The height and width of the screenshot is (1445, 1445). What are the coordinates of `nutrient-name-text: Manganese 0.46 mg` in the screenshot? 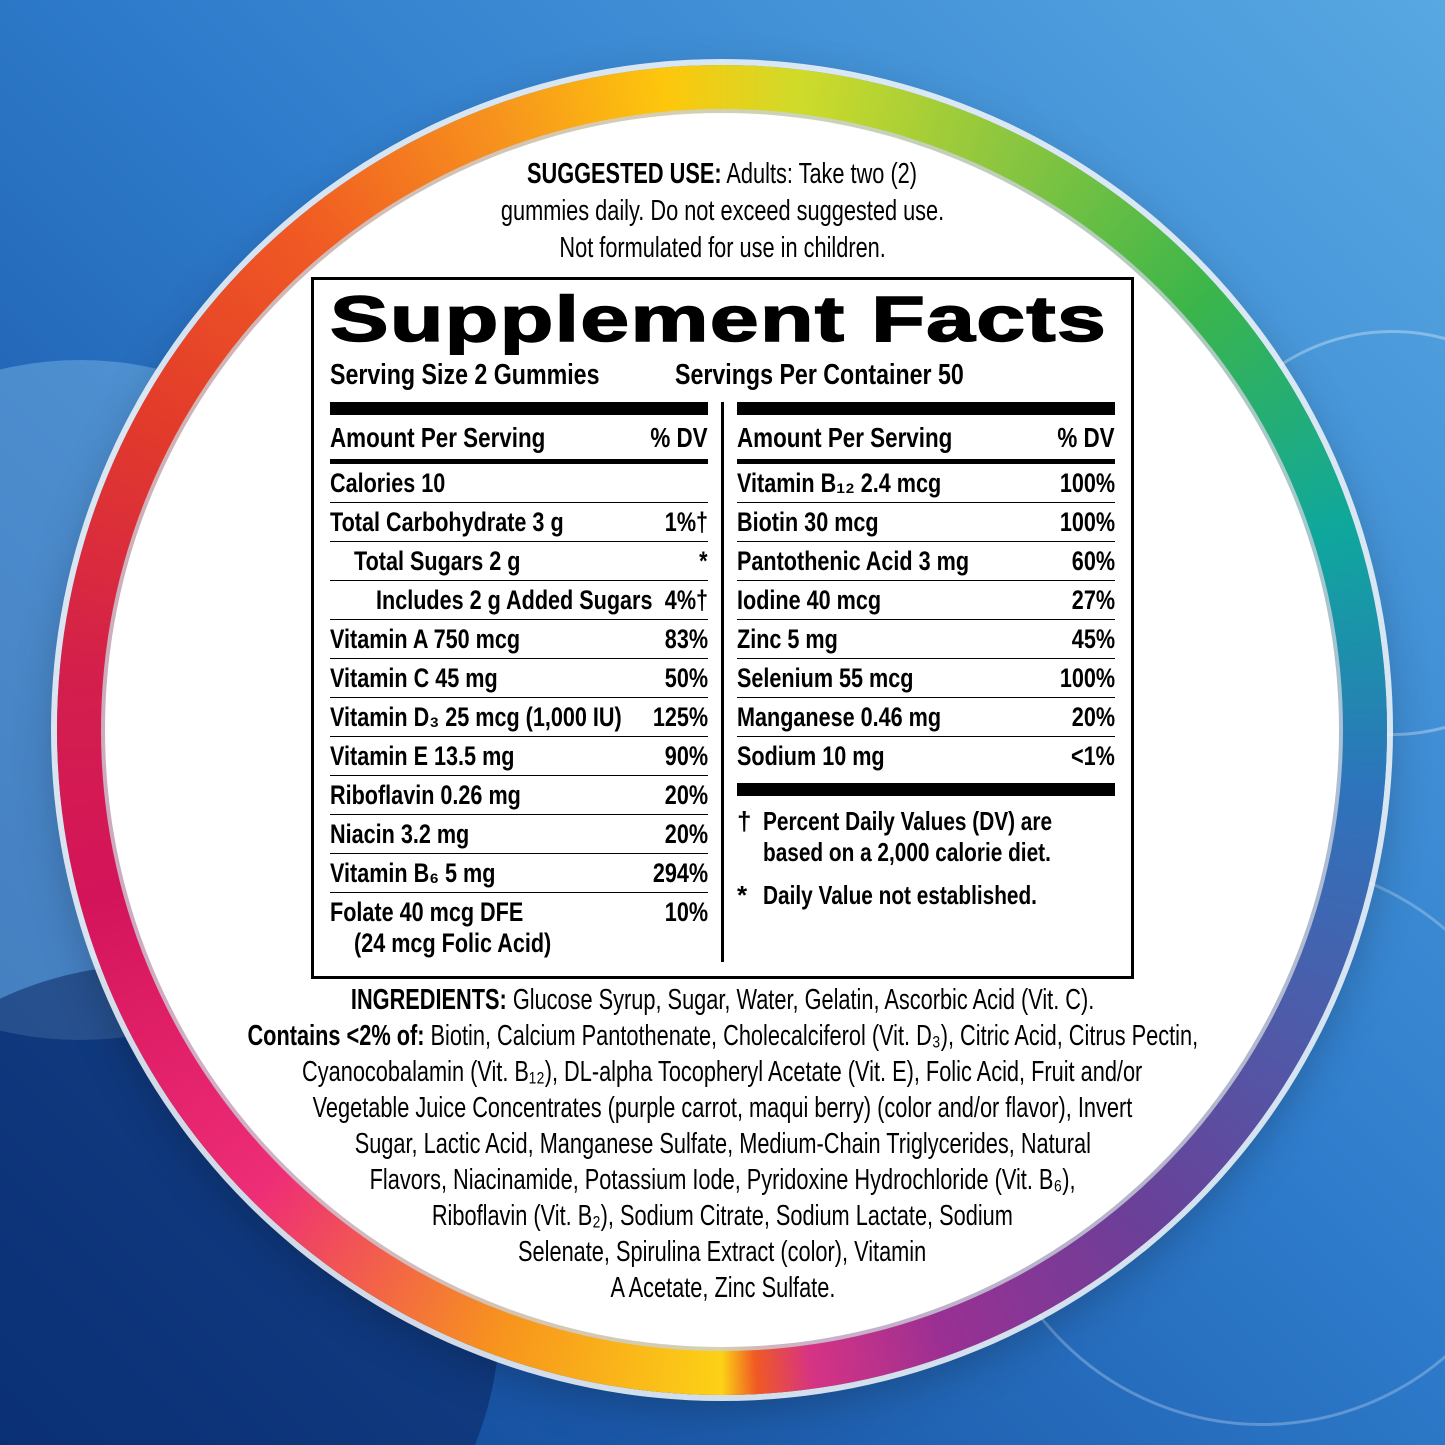 It's located at (839, 717).